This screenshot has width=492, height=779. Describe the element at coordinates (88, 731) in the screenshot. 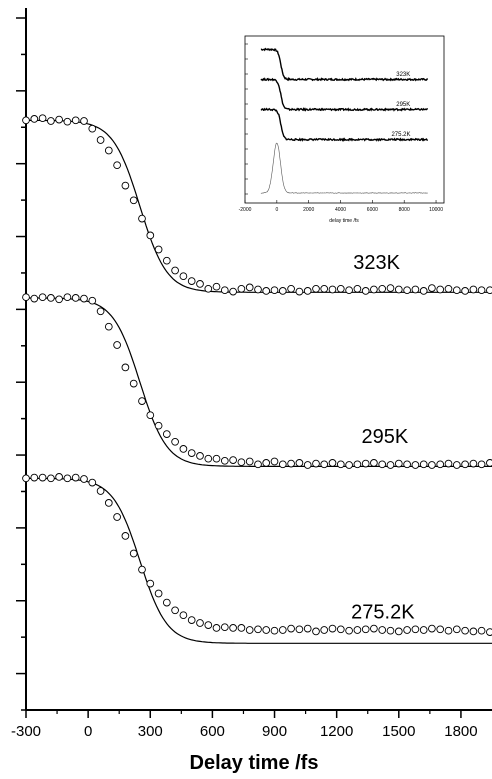

I see `x-tick-label: 0` at that location.